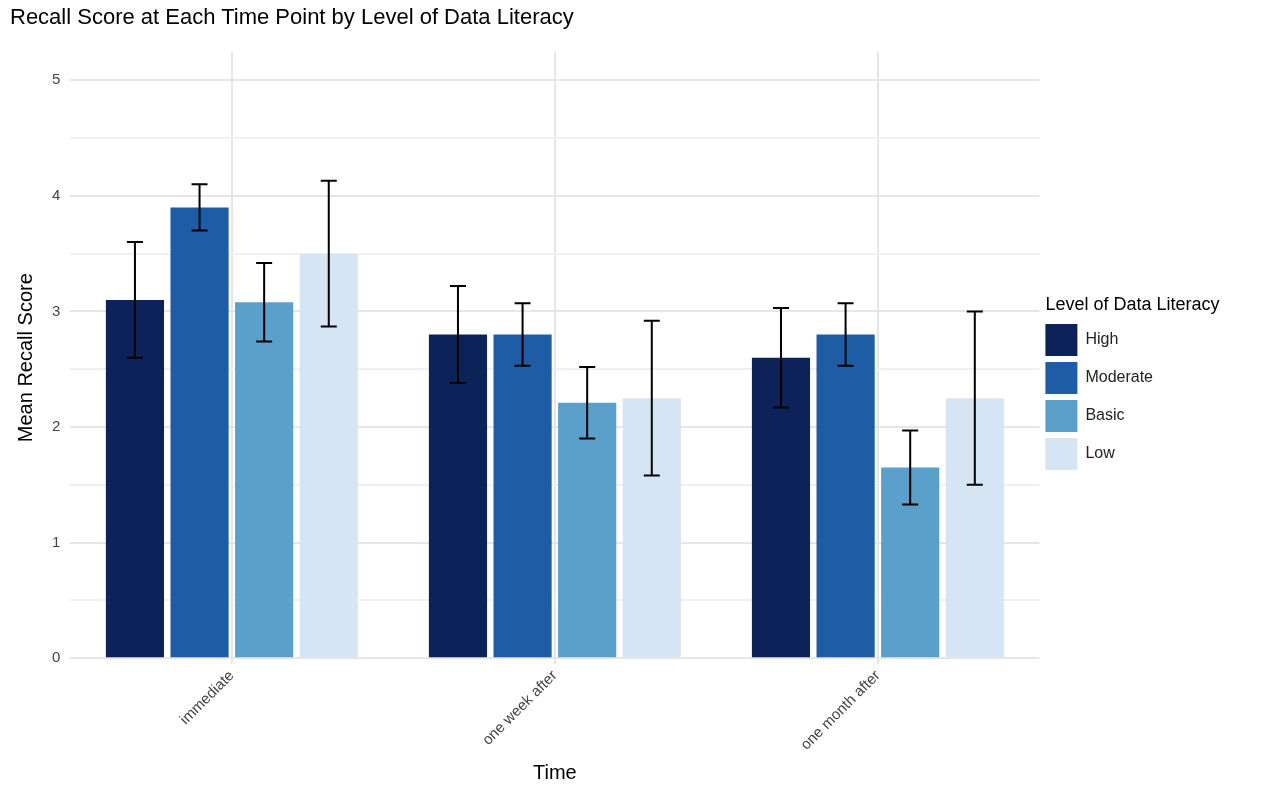  What do you see at coordinates (1102, 339) in the screenshot?
I see `legend-label: High` at bounding box center [1102, 339].